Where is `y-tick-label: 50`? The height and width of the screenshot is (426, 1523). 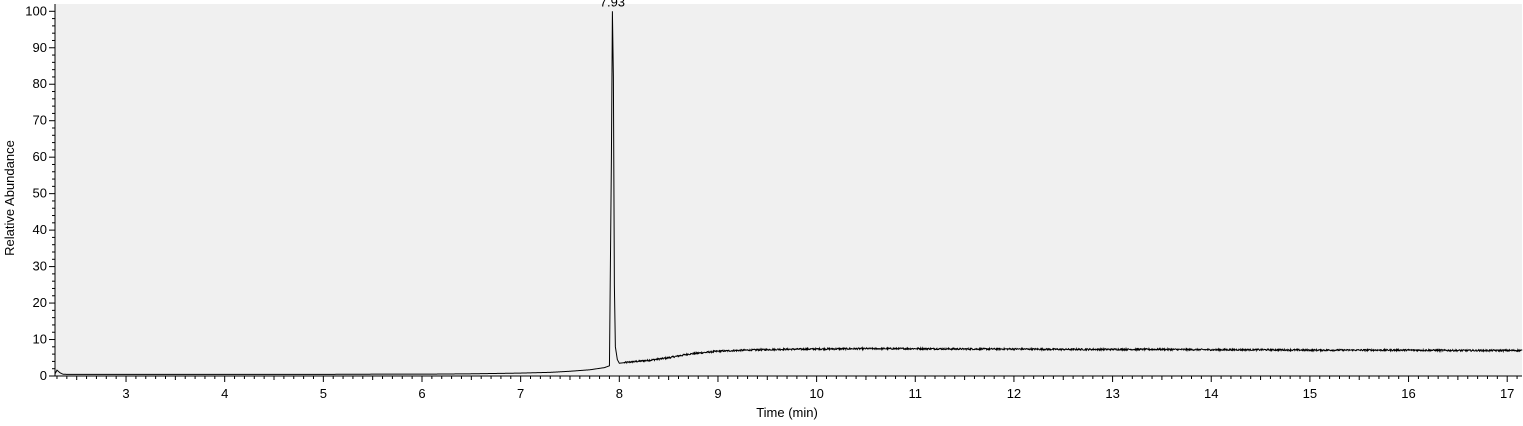 y-tick-label: 50 is located at coordinates (40, 193).